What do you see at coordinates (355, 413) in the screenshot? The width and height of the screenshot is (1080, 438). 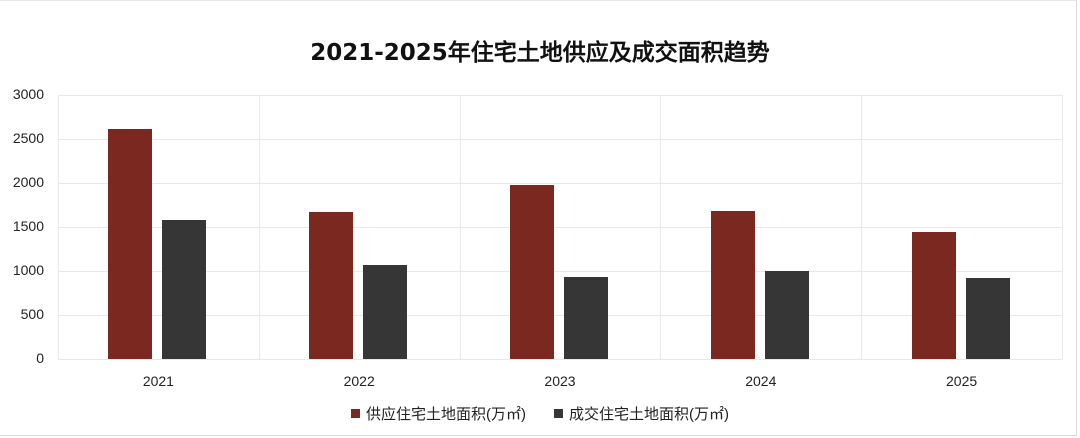 I see `legend-swatch-supply` at bounding box center [355, 413].